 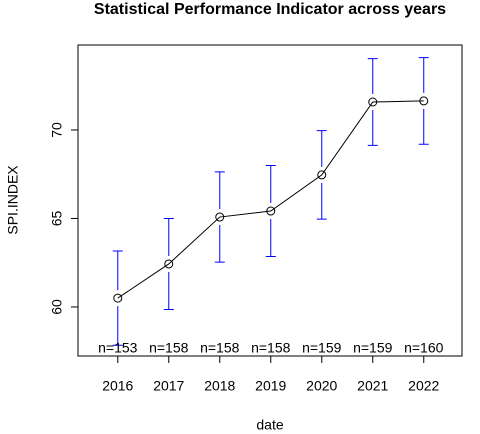 I want to click on y-tick-label: 60, so click(x=57, y=307).